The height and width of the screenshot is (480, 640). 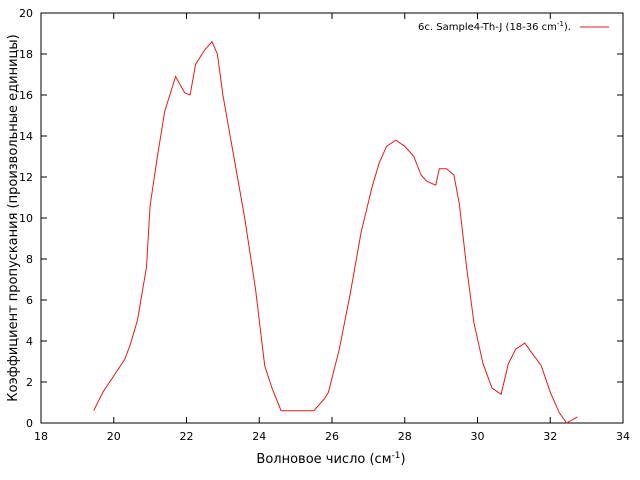 What do you see at coordinates (478, 436) in the screenshot?
I see `x-tick-label: 30` at bounding box center [478, 436].